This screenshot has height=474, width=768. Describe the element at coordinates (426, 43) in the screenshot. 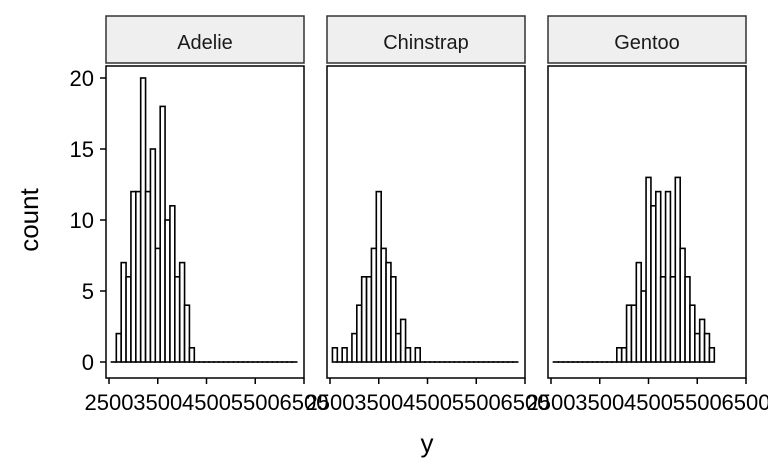

I see `facet-strip-label: Chinstrap` at that location.